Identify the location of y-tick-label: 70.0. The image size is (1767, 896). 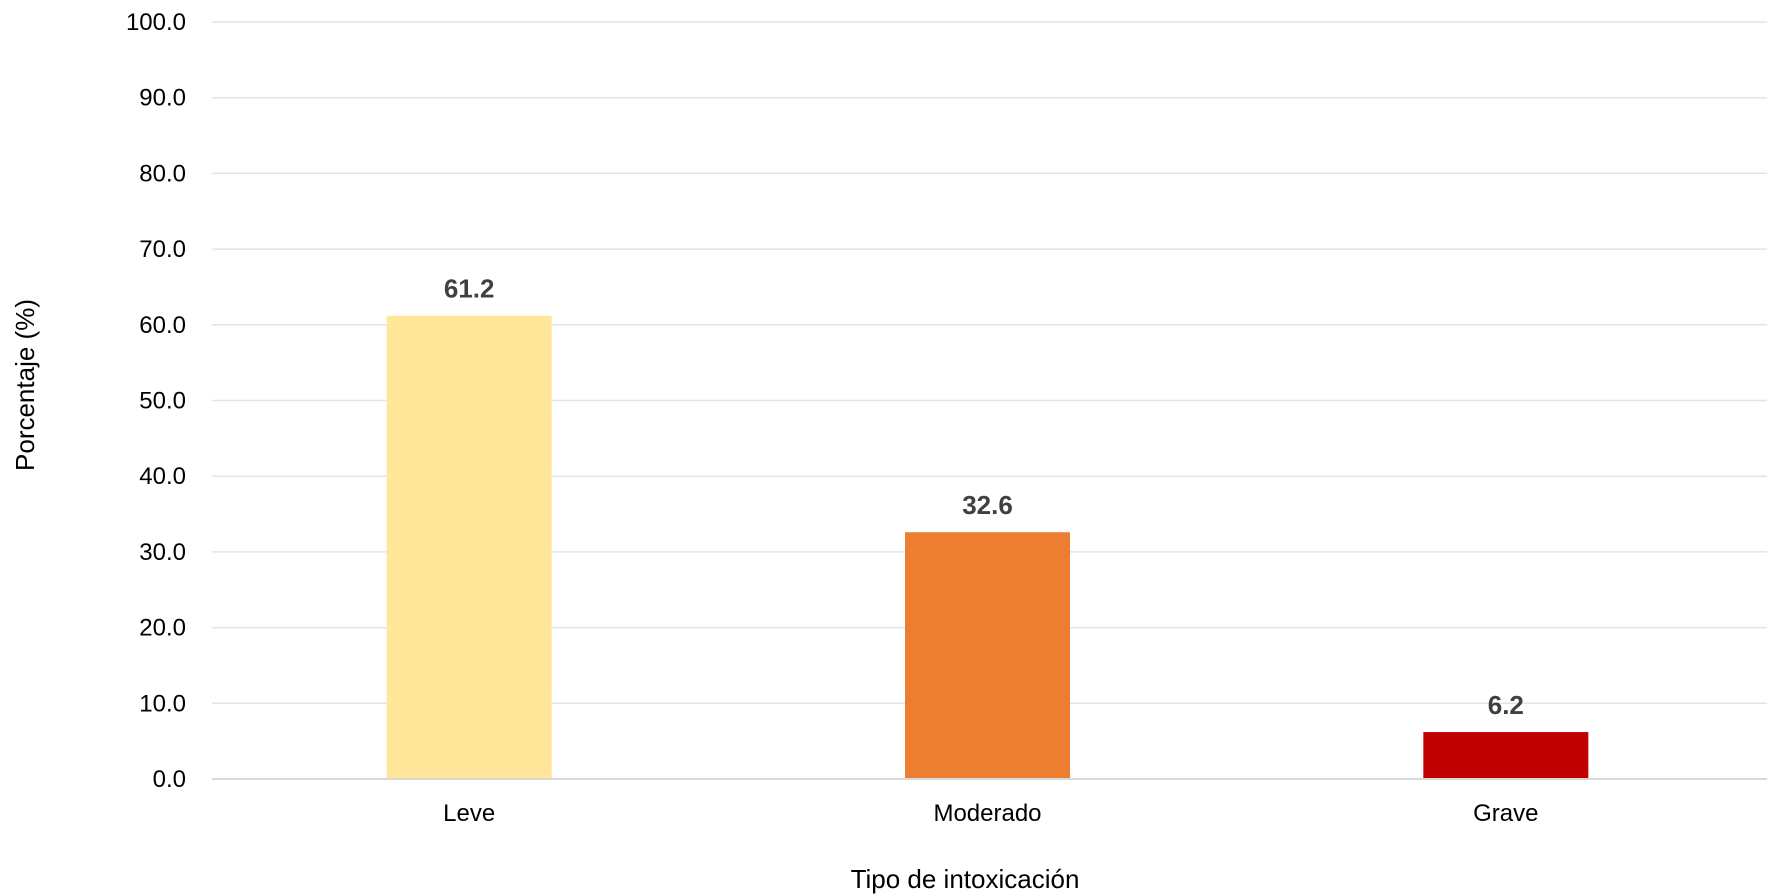
(162, 249).